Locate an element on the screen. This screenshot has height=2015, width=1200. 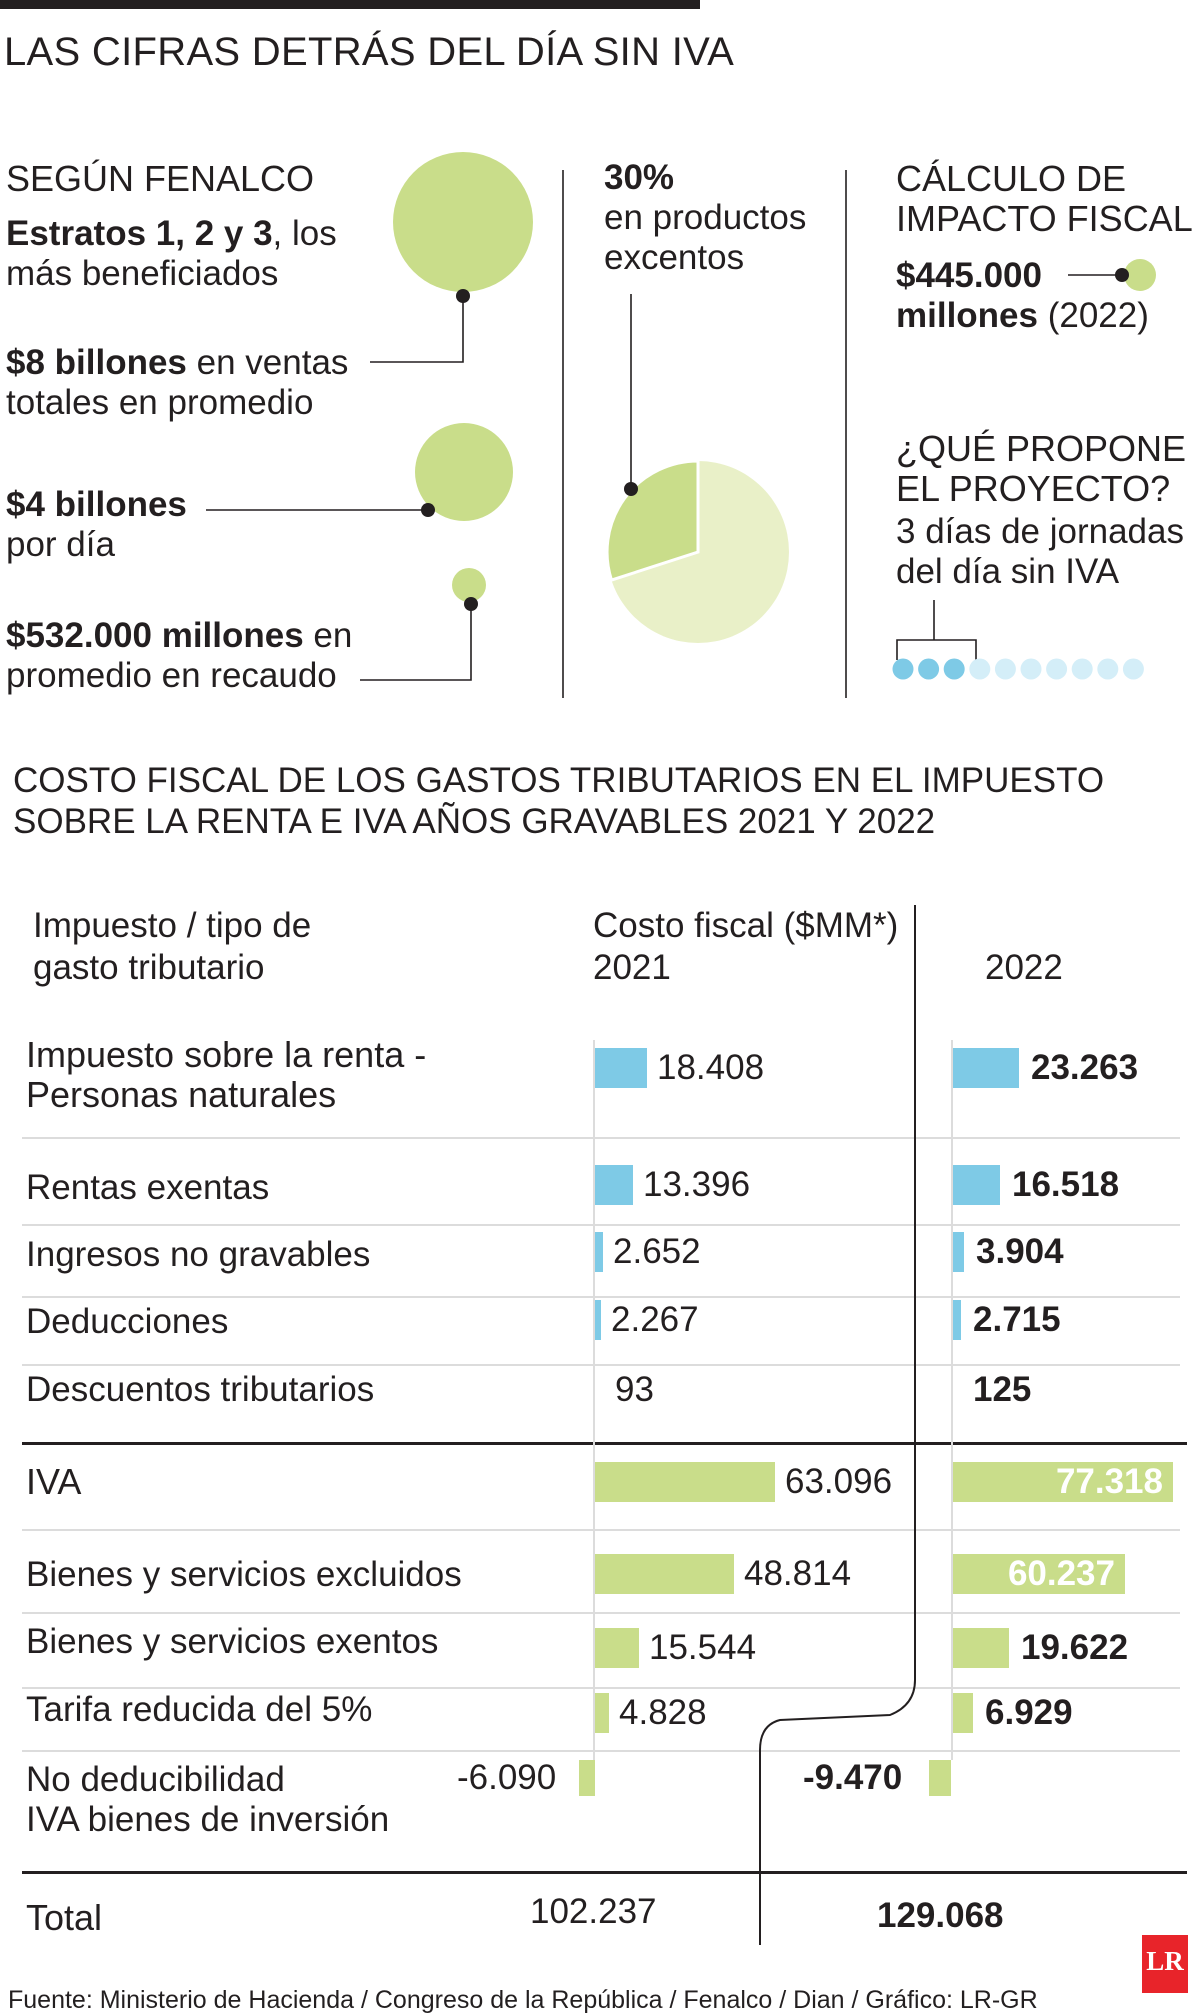
circle-fiscal is located at coordinates (1140, 275).